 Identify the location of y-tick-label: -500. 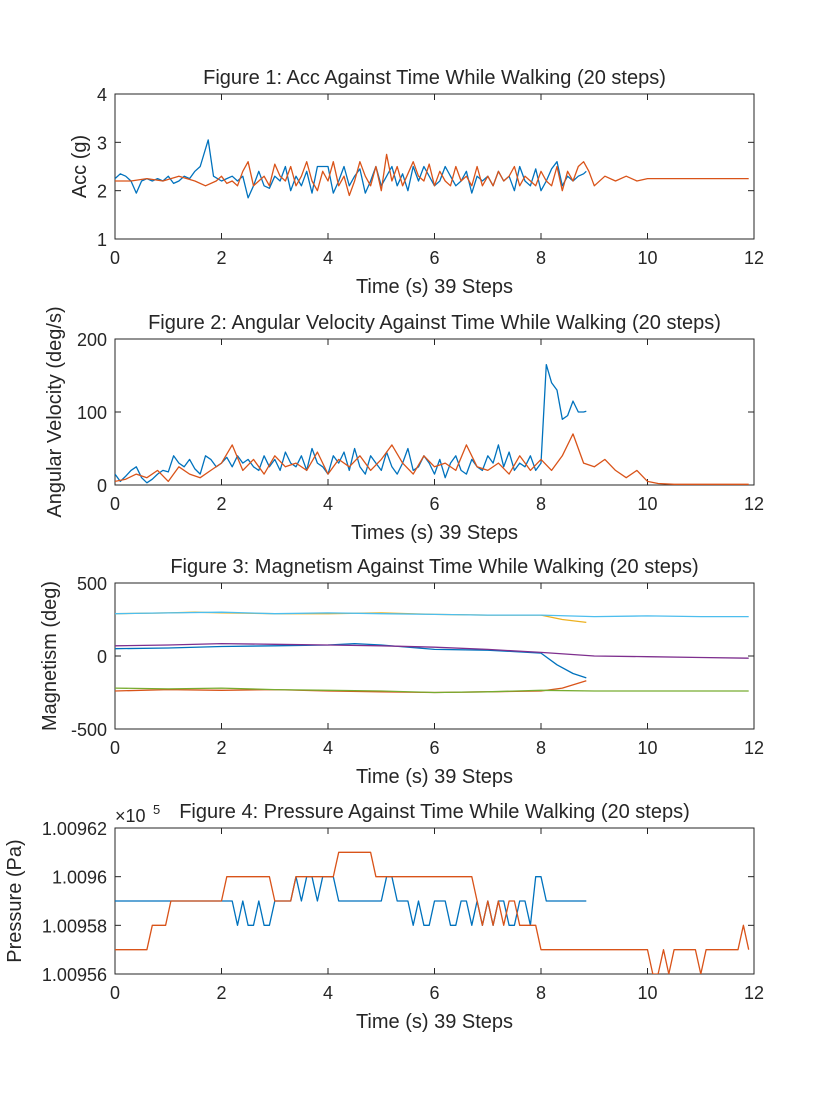
(89, 730).